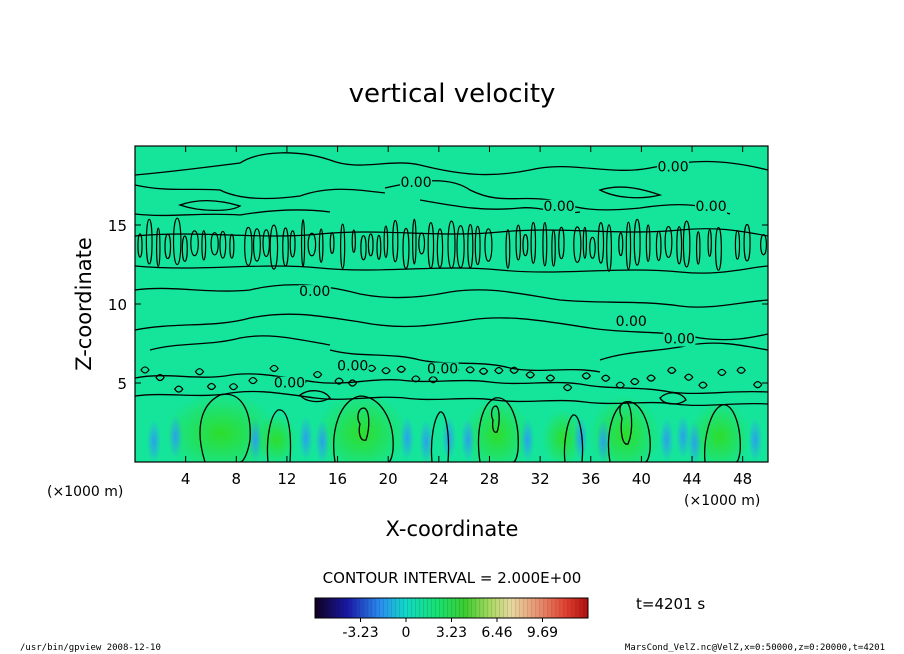 This screenshot has width=904, height=654. What do you see at coordinates (406, 633) in the screenshot?
I see `colorbar-tick-label: 0` at bounding box center [406, 633].